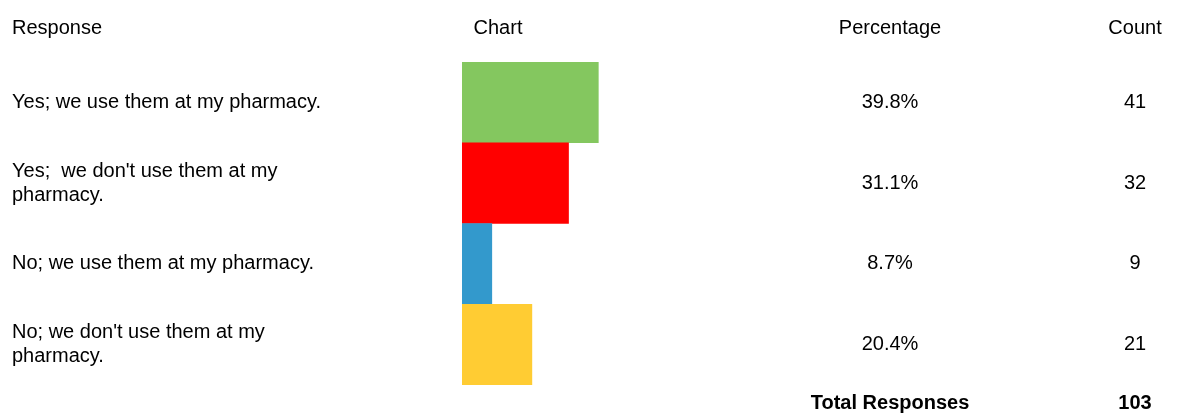 This screenshot has height=417, width=1177. I want to click on data-label: 8.7%, so click(890, 262).